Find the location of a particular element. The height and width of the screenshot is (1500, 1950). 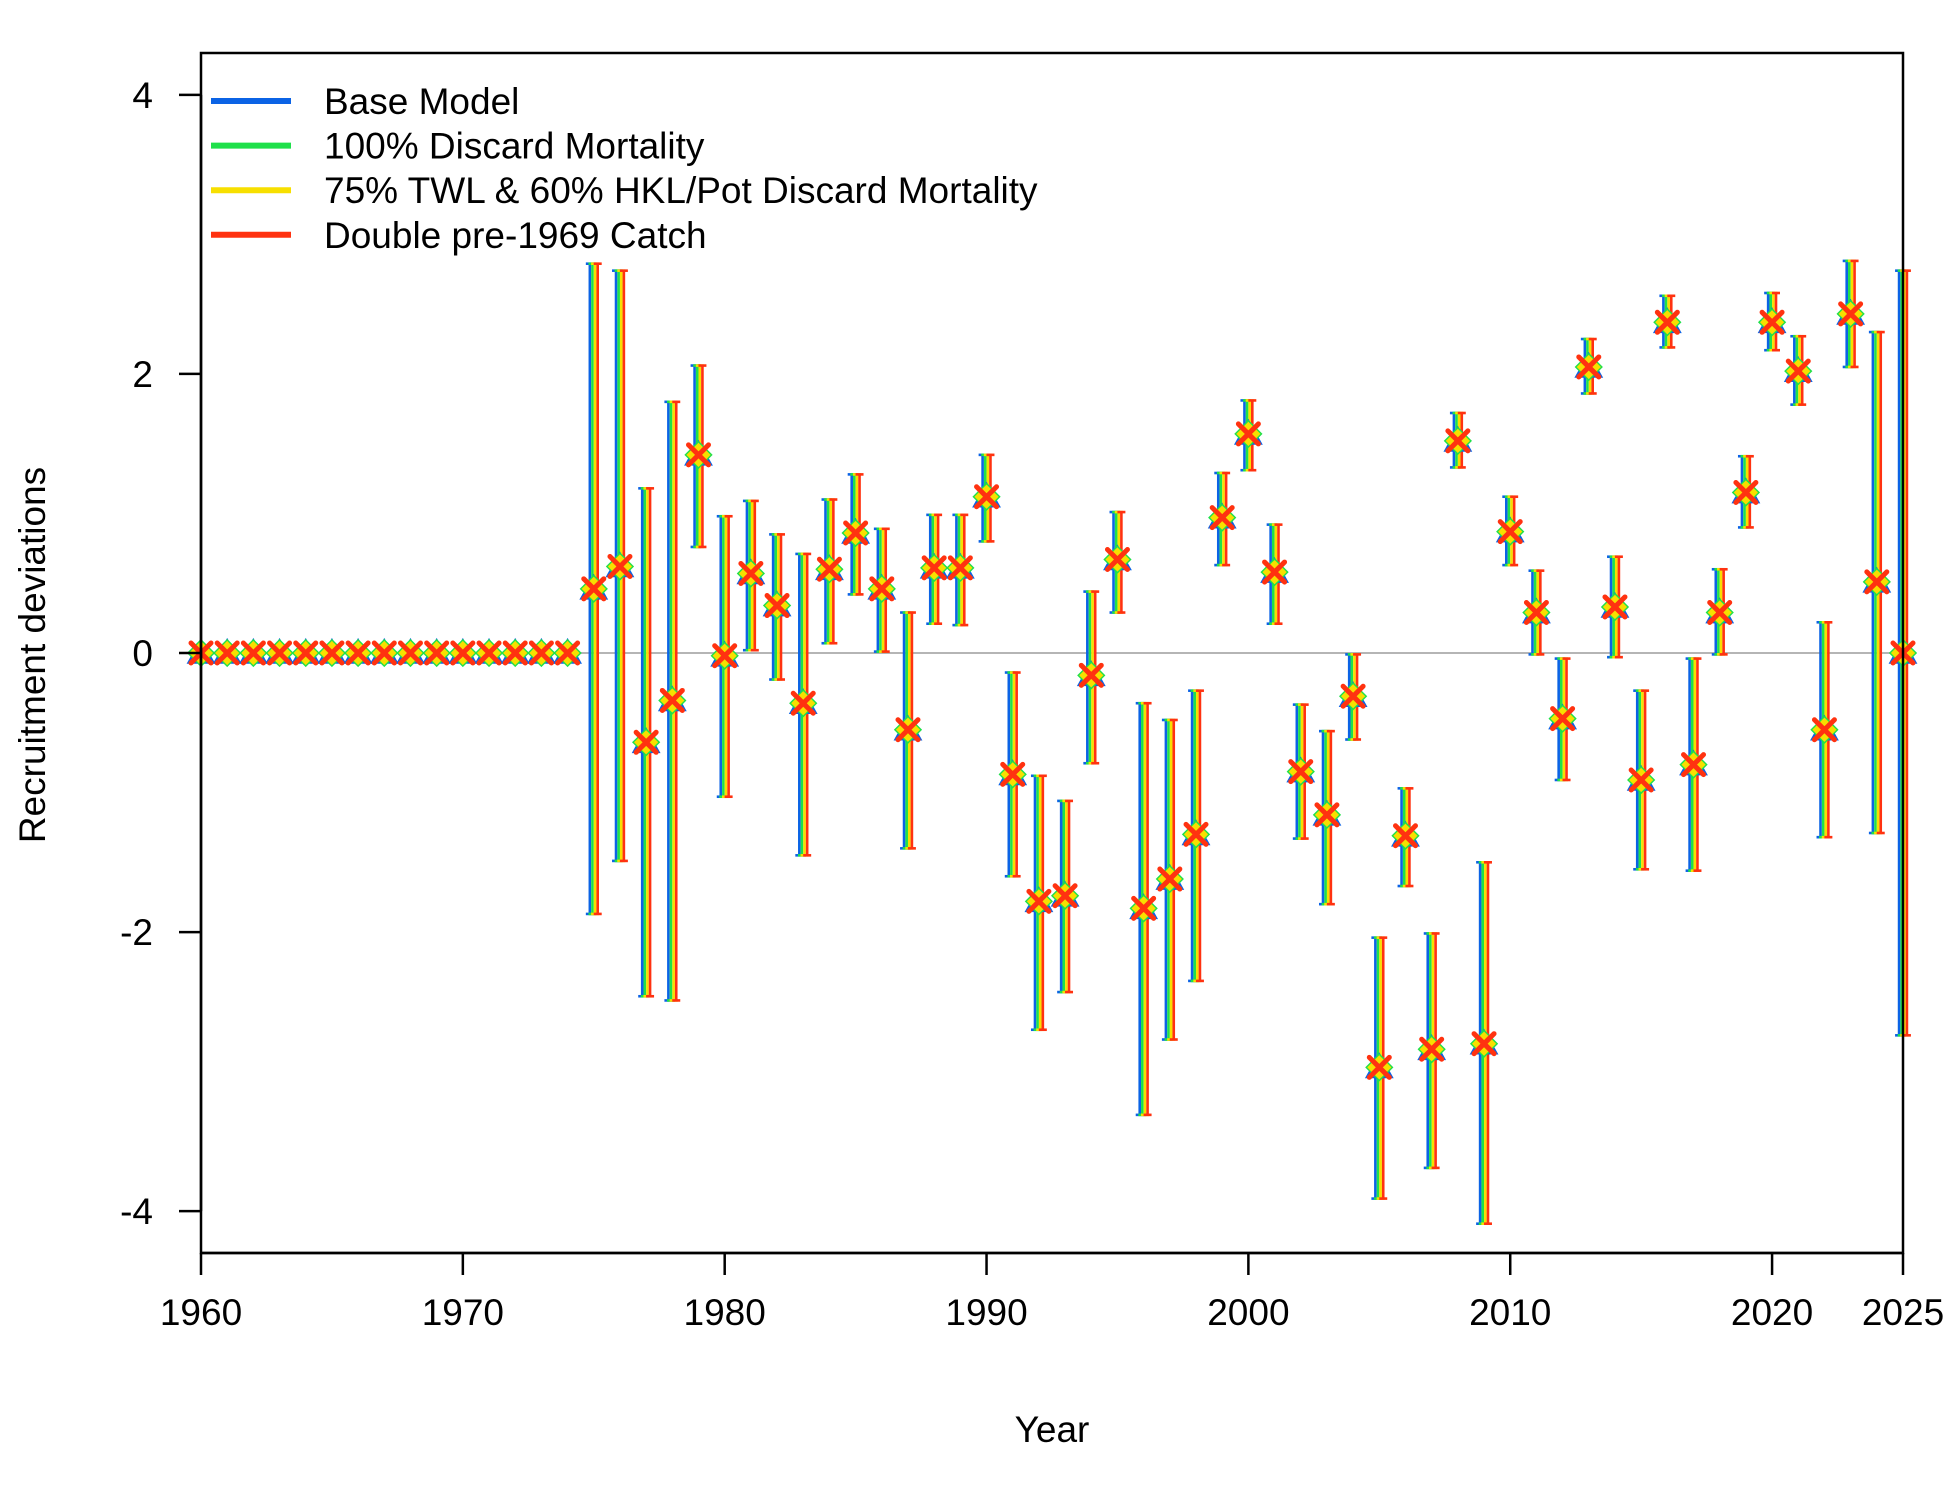

y-tick-label: 4 is located at coordinates (142, 95).